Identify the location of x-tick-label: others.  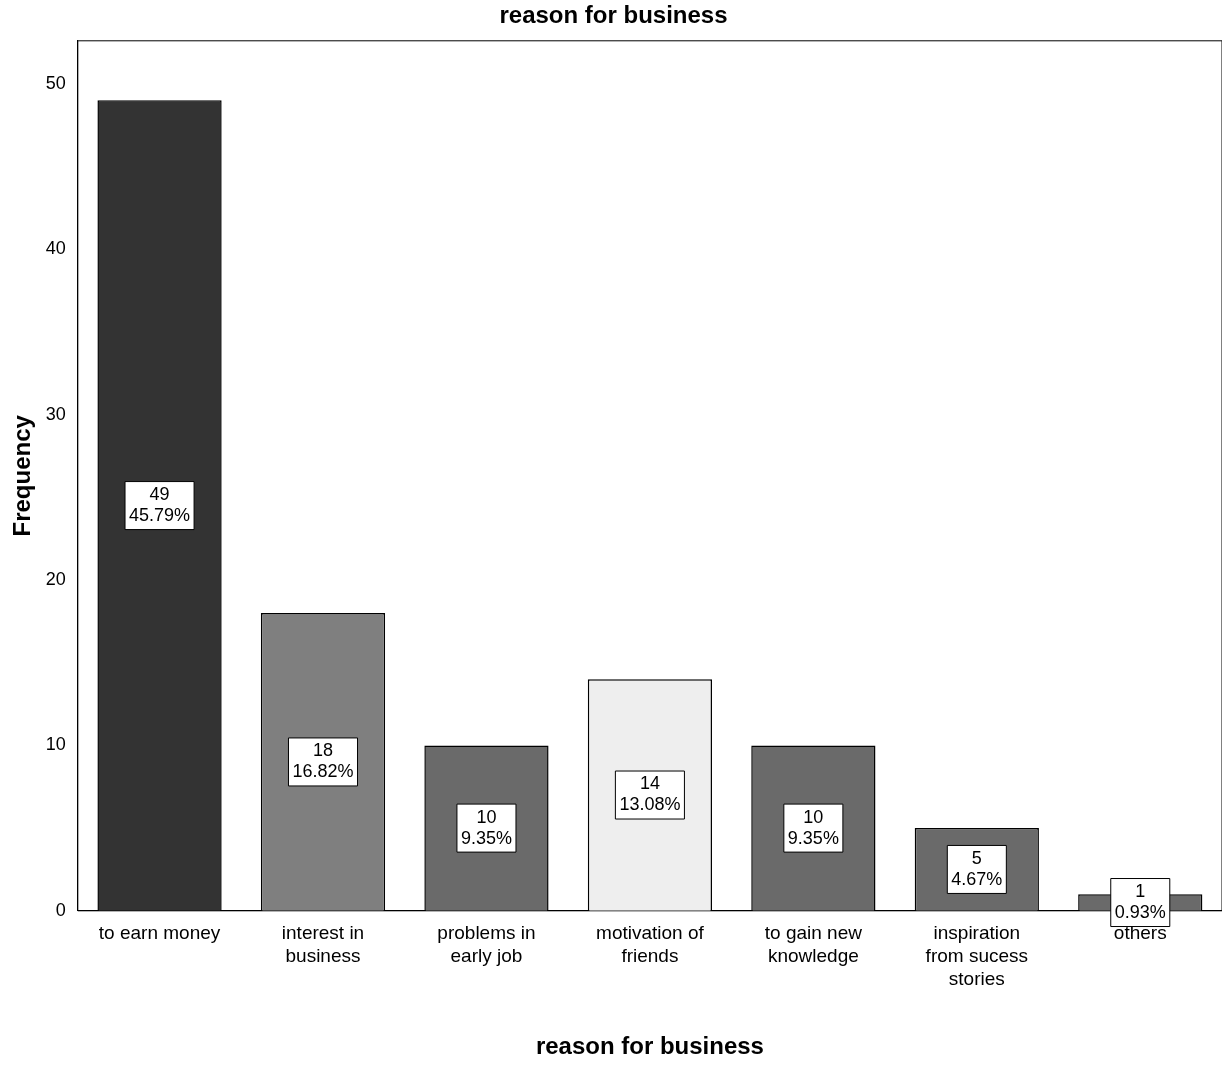
(1140, 933).